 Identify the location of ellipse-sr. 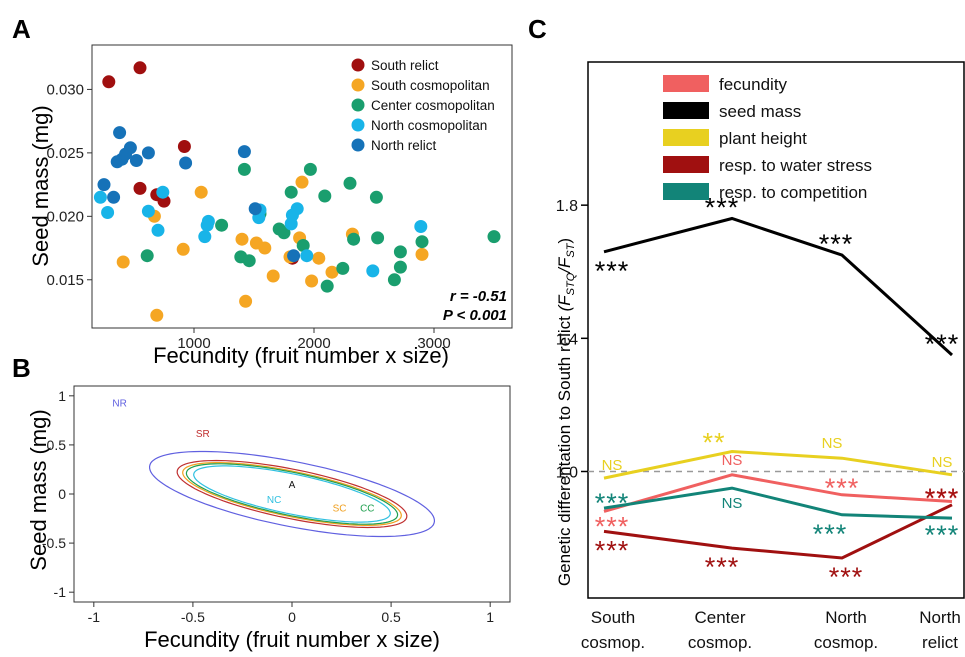
(292, 494).